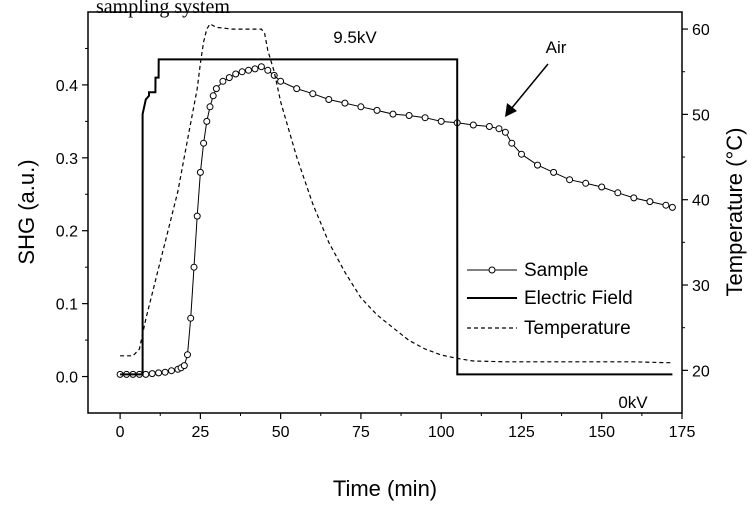  Describe the element at coordinates (701, 371) in the screenshot. I see `y2-tick-label: 20` at that location.